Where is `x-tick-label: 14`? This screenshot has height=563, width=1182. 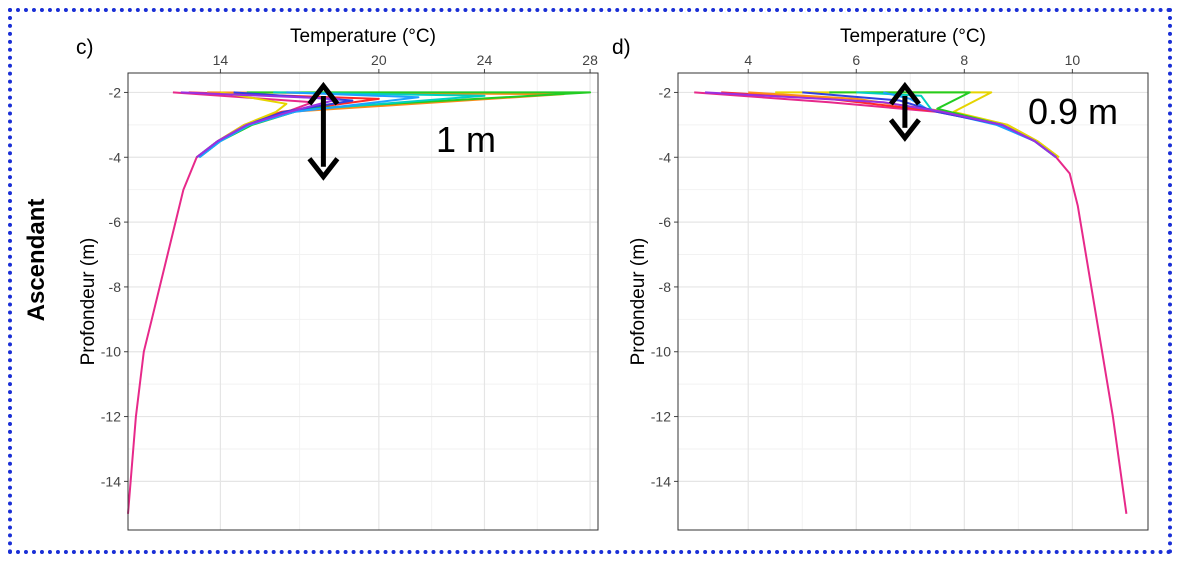 x-tick-label: 14 is located at coordinates (221, 60).